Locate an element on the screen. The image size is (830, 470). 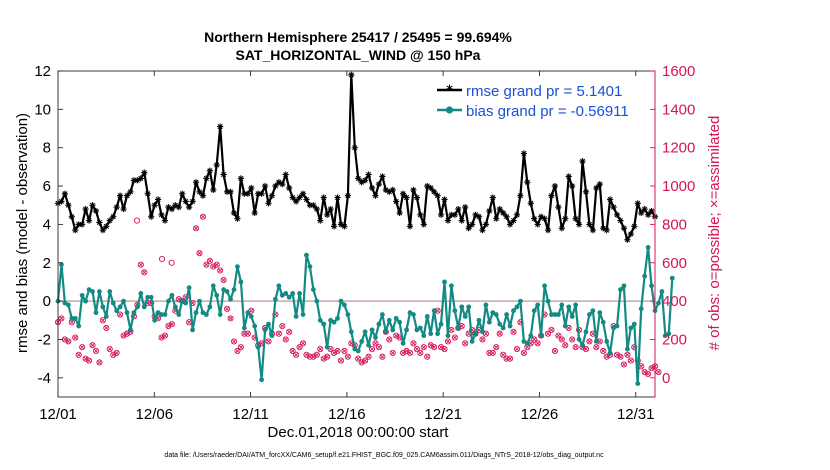
x-tick-label: 12/31 is located at coordinates (636, 414).